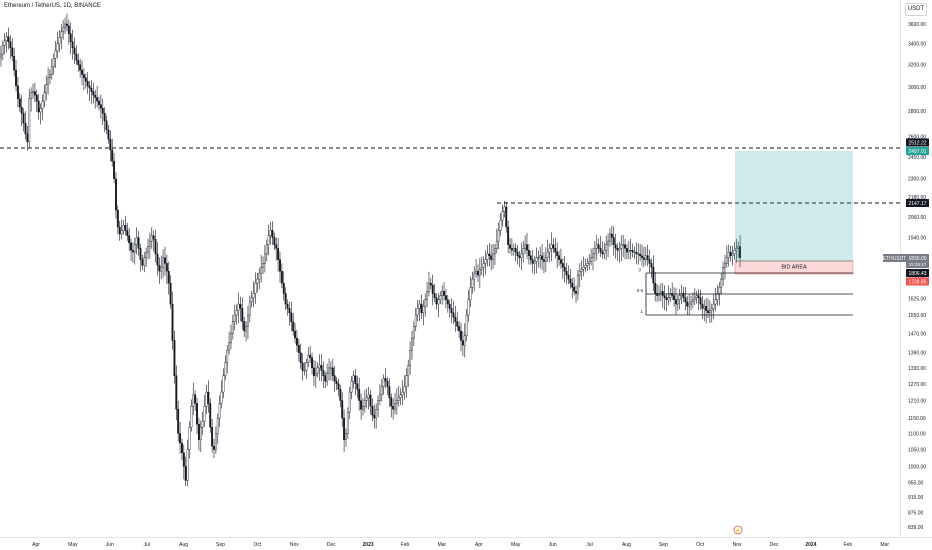  I want to click on long-position-target-zone, so click(794, 206).